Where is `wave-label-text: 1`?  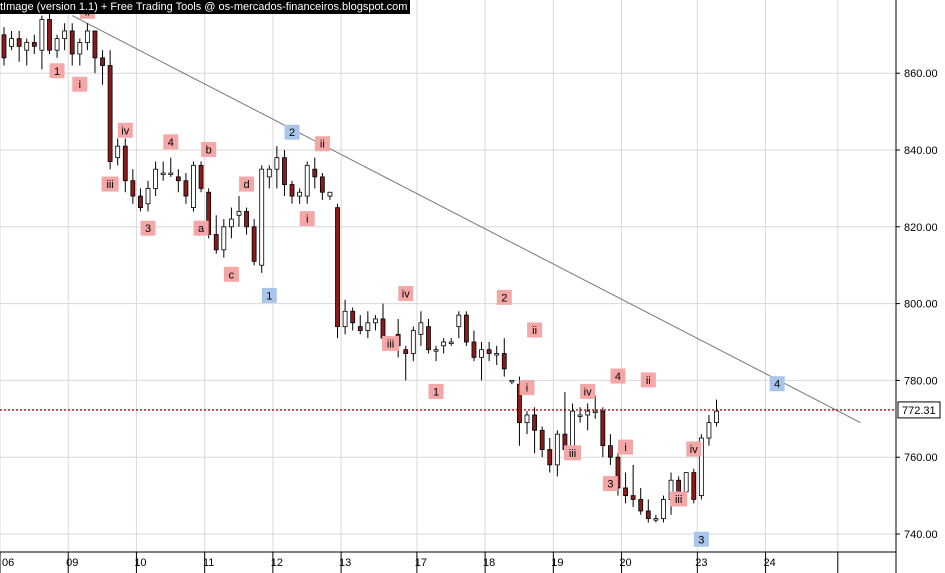 wave-label-text: 1 is located at coordinates (269, 296).